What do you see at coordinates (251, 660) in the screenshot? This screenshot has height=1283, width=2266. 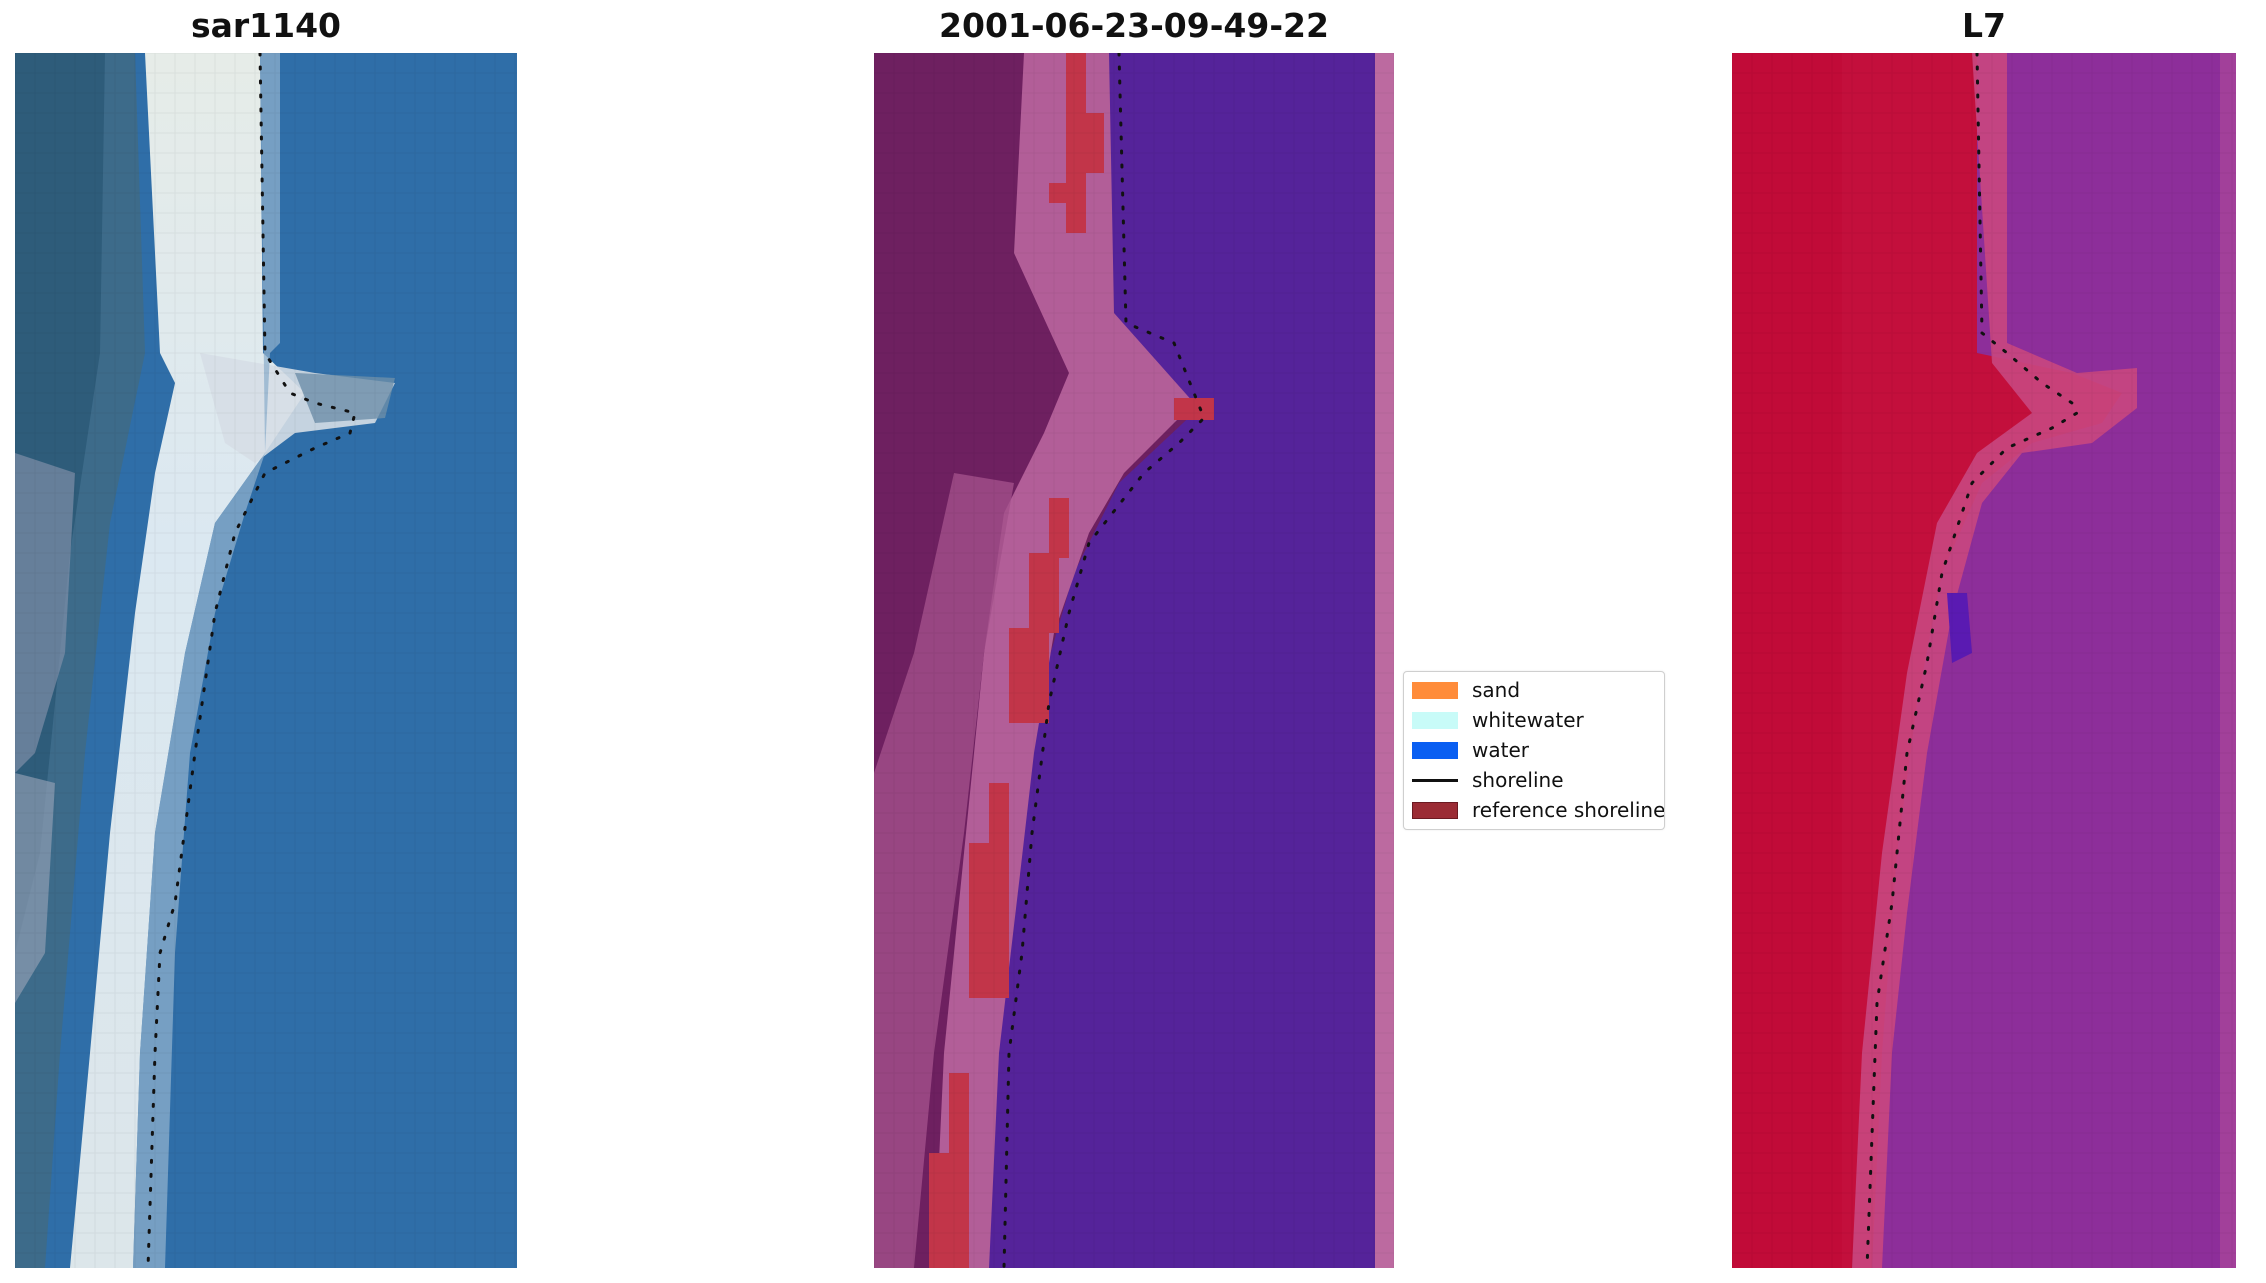 I see `shoreline-dotted-rgb` at bounding box center [251, 660].